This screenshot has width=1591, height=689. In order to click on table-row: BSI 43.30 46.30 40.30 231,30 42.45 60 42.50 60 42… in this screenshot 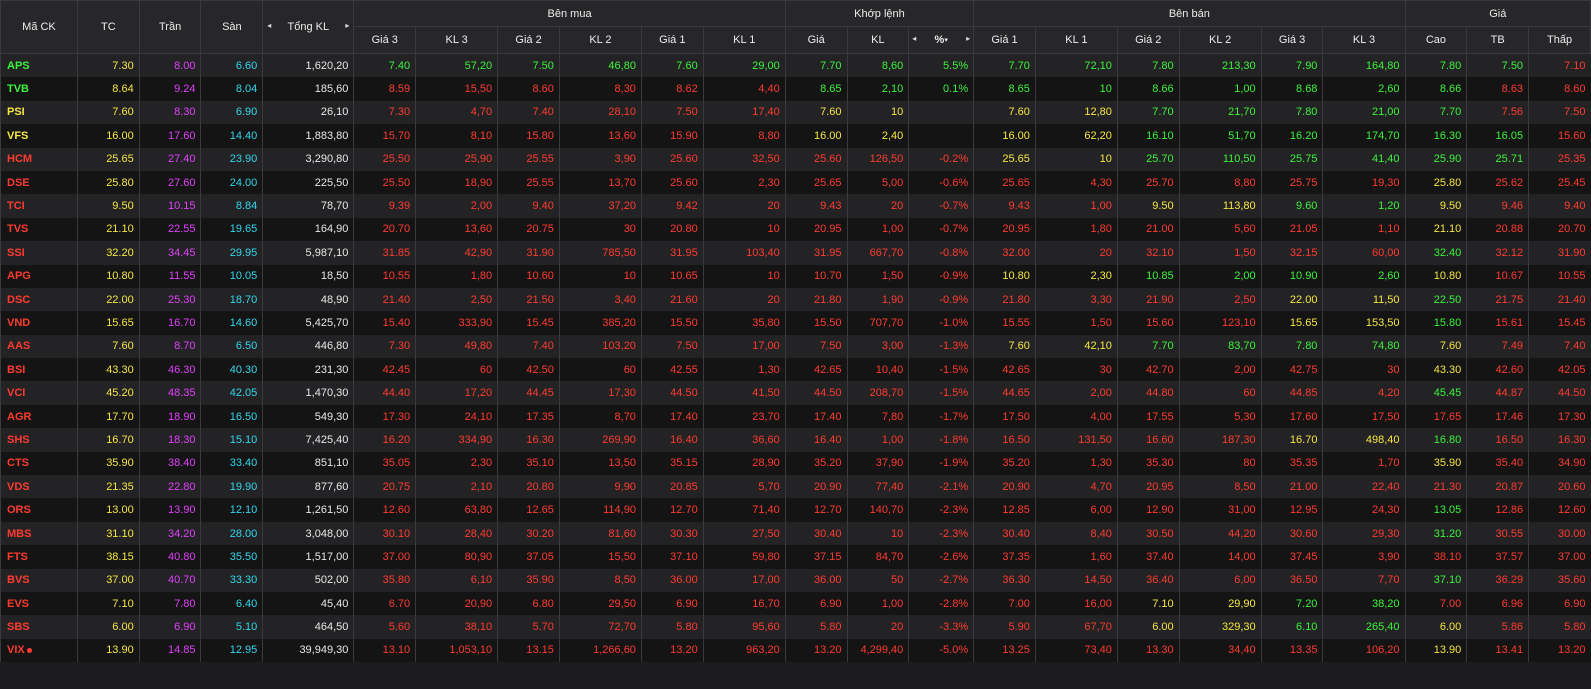, I will do `click(795, 370)`.